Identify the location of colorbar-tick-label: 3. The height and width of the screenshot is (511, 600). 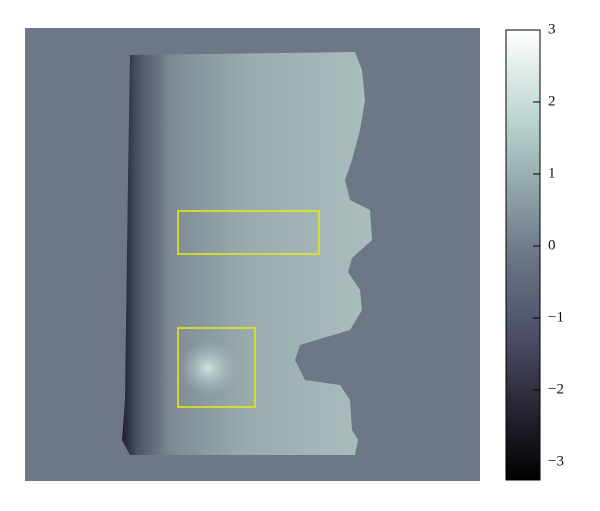
(552, 29).